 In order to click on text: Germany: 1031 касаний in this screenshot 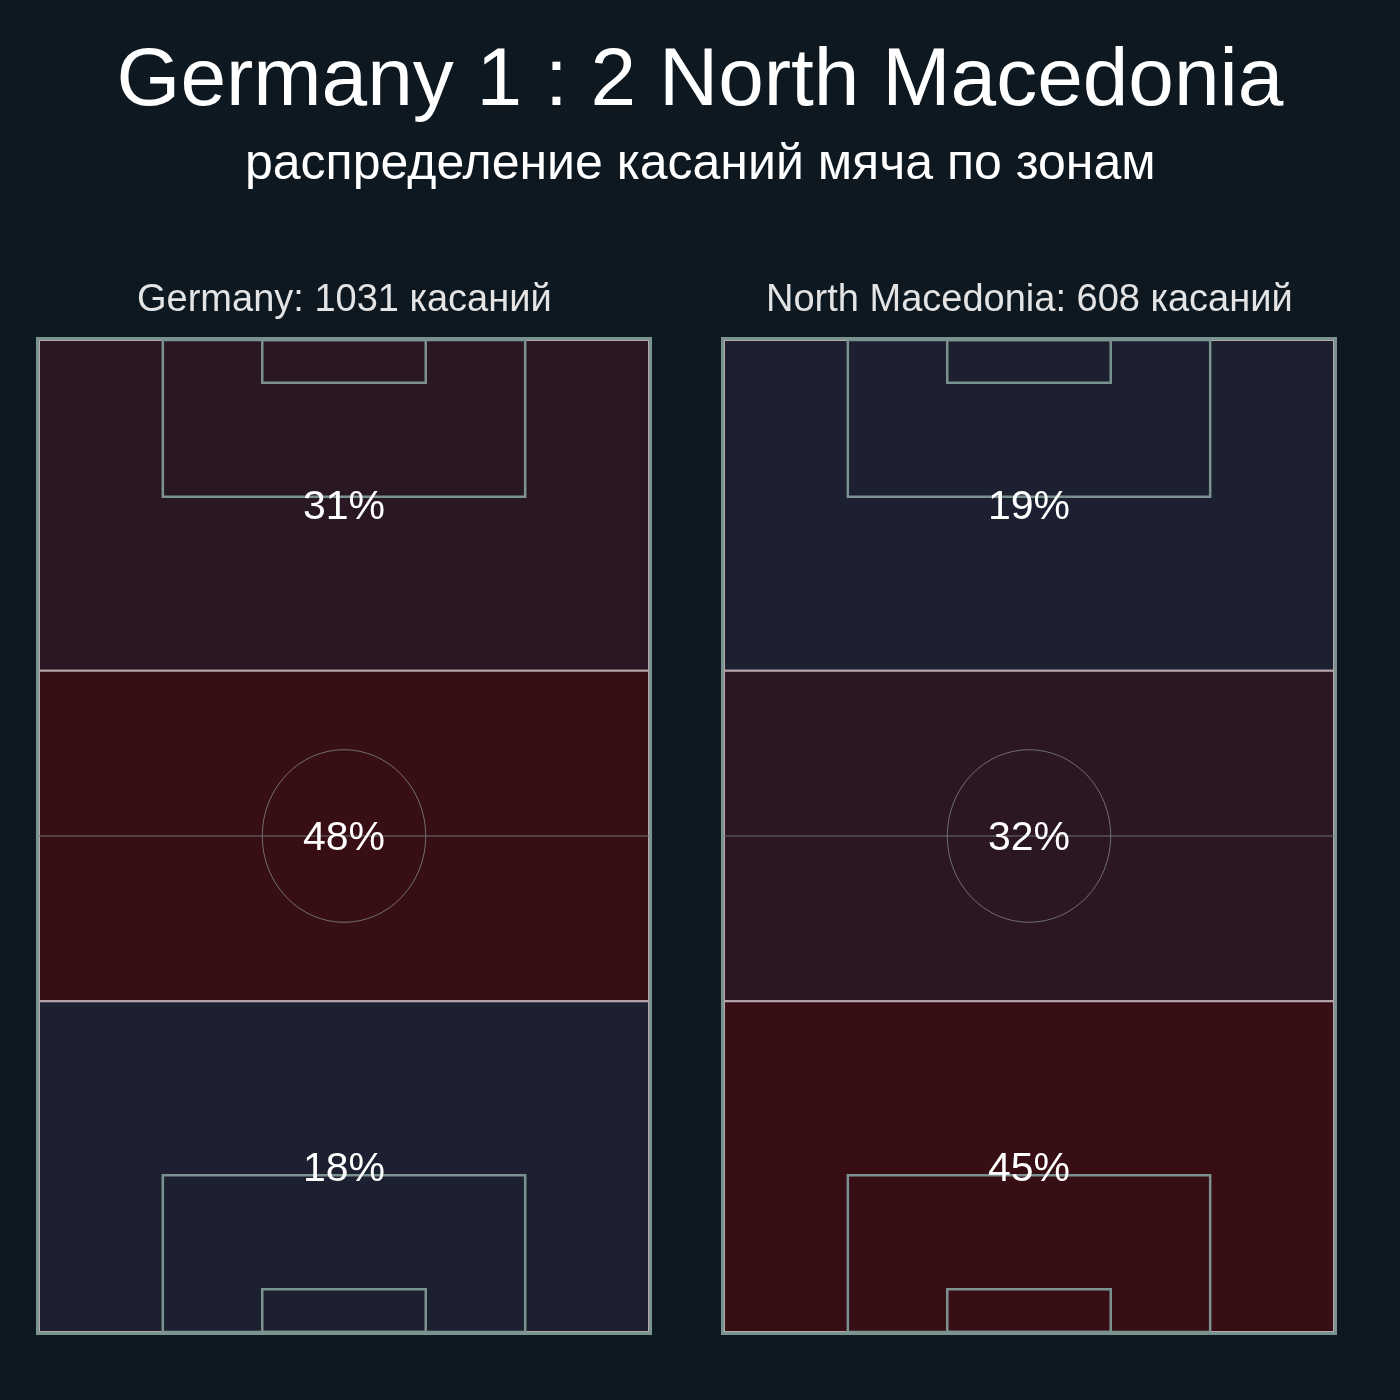, I will do `click(344, 298)`.